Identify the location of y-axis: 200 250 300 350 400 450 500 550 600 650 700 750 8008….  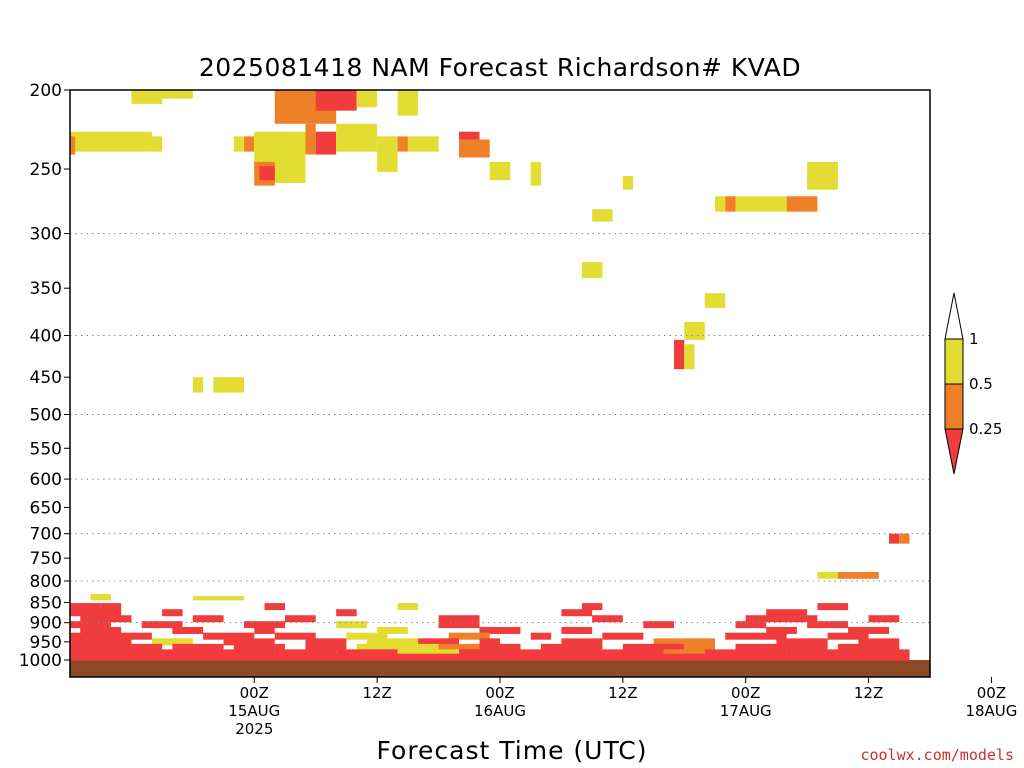
(44, 376).